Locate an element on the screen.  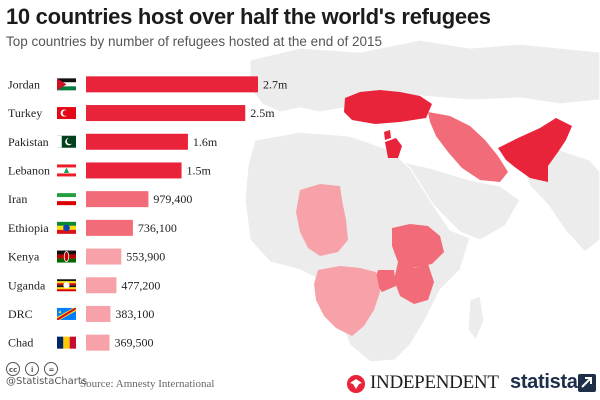
bar-jordan is located at coordinates (172, 84).